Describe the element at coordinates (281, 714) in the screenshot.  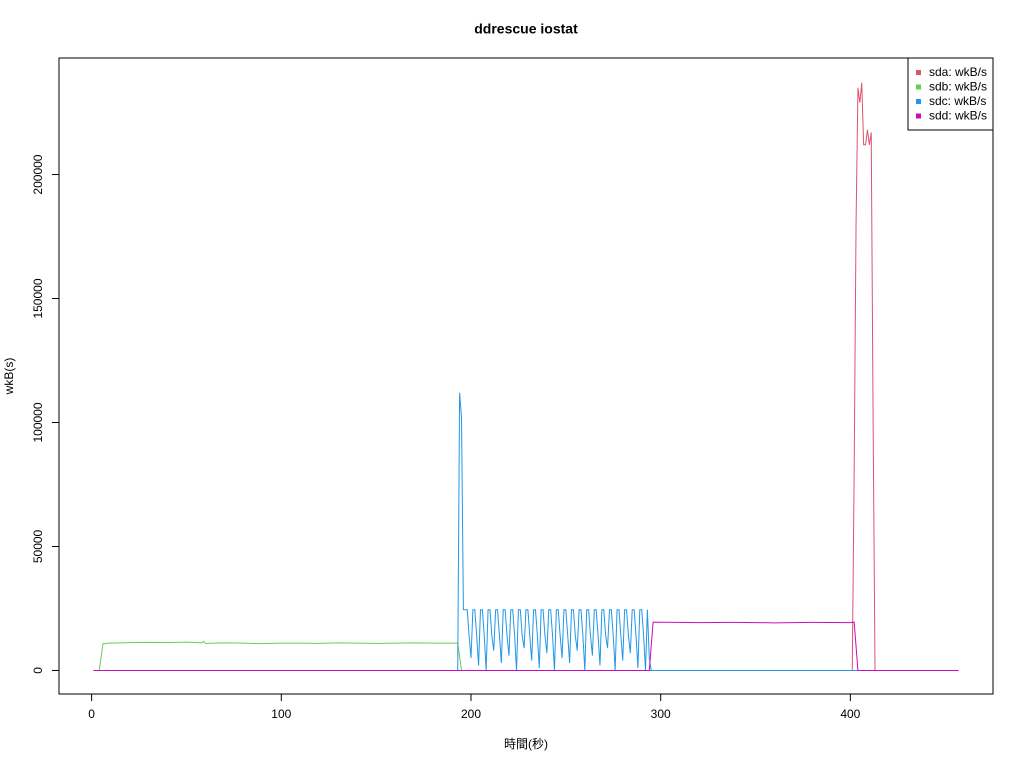
I see `x-tick-label: 100` at that location.